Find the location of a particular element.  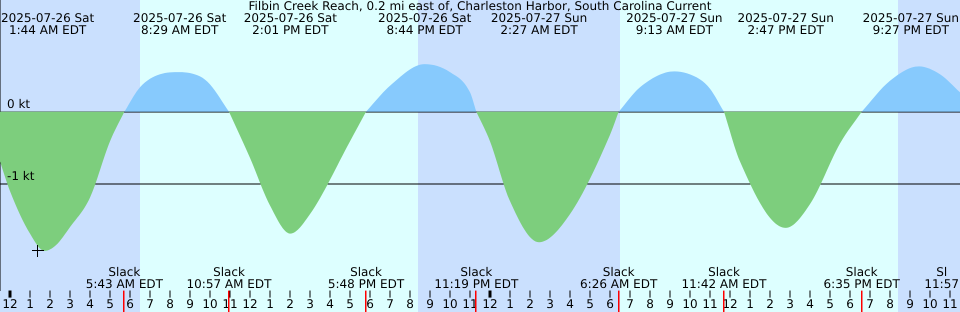

annotation: 2025-07-27 Sun 9:13 AM EDT is located at coordinates (674, 24).